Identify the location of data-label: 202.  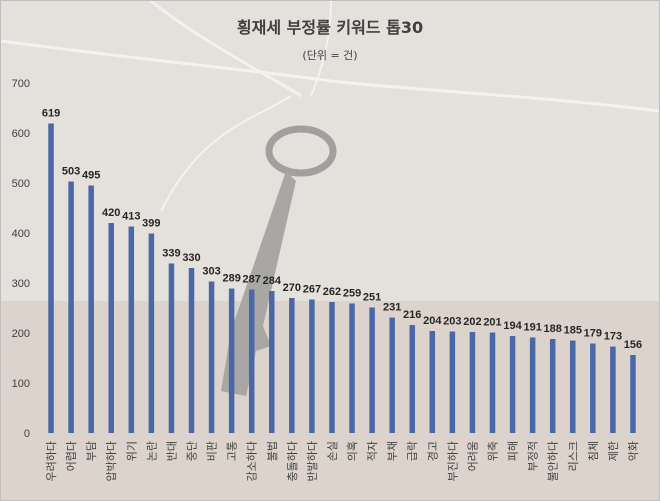
(472, 322).